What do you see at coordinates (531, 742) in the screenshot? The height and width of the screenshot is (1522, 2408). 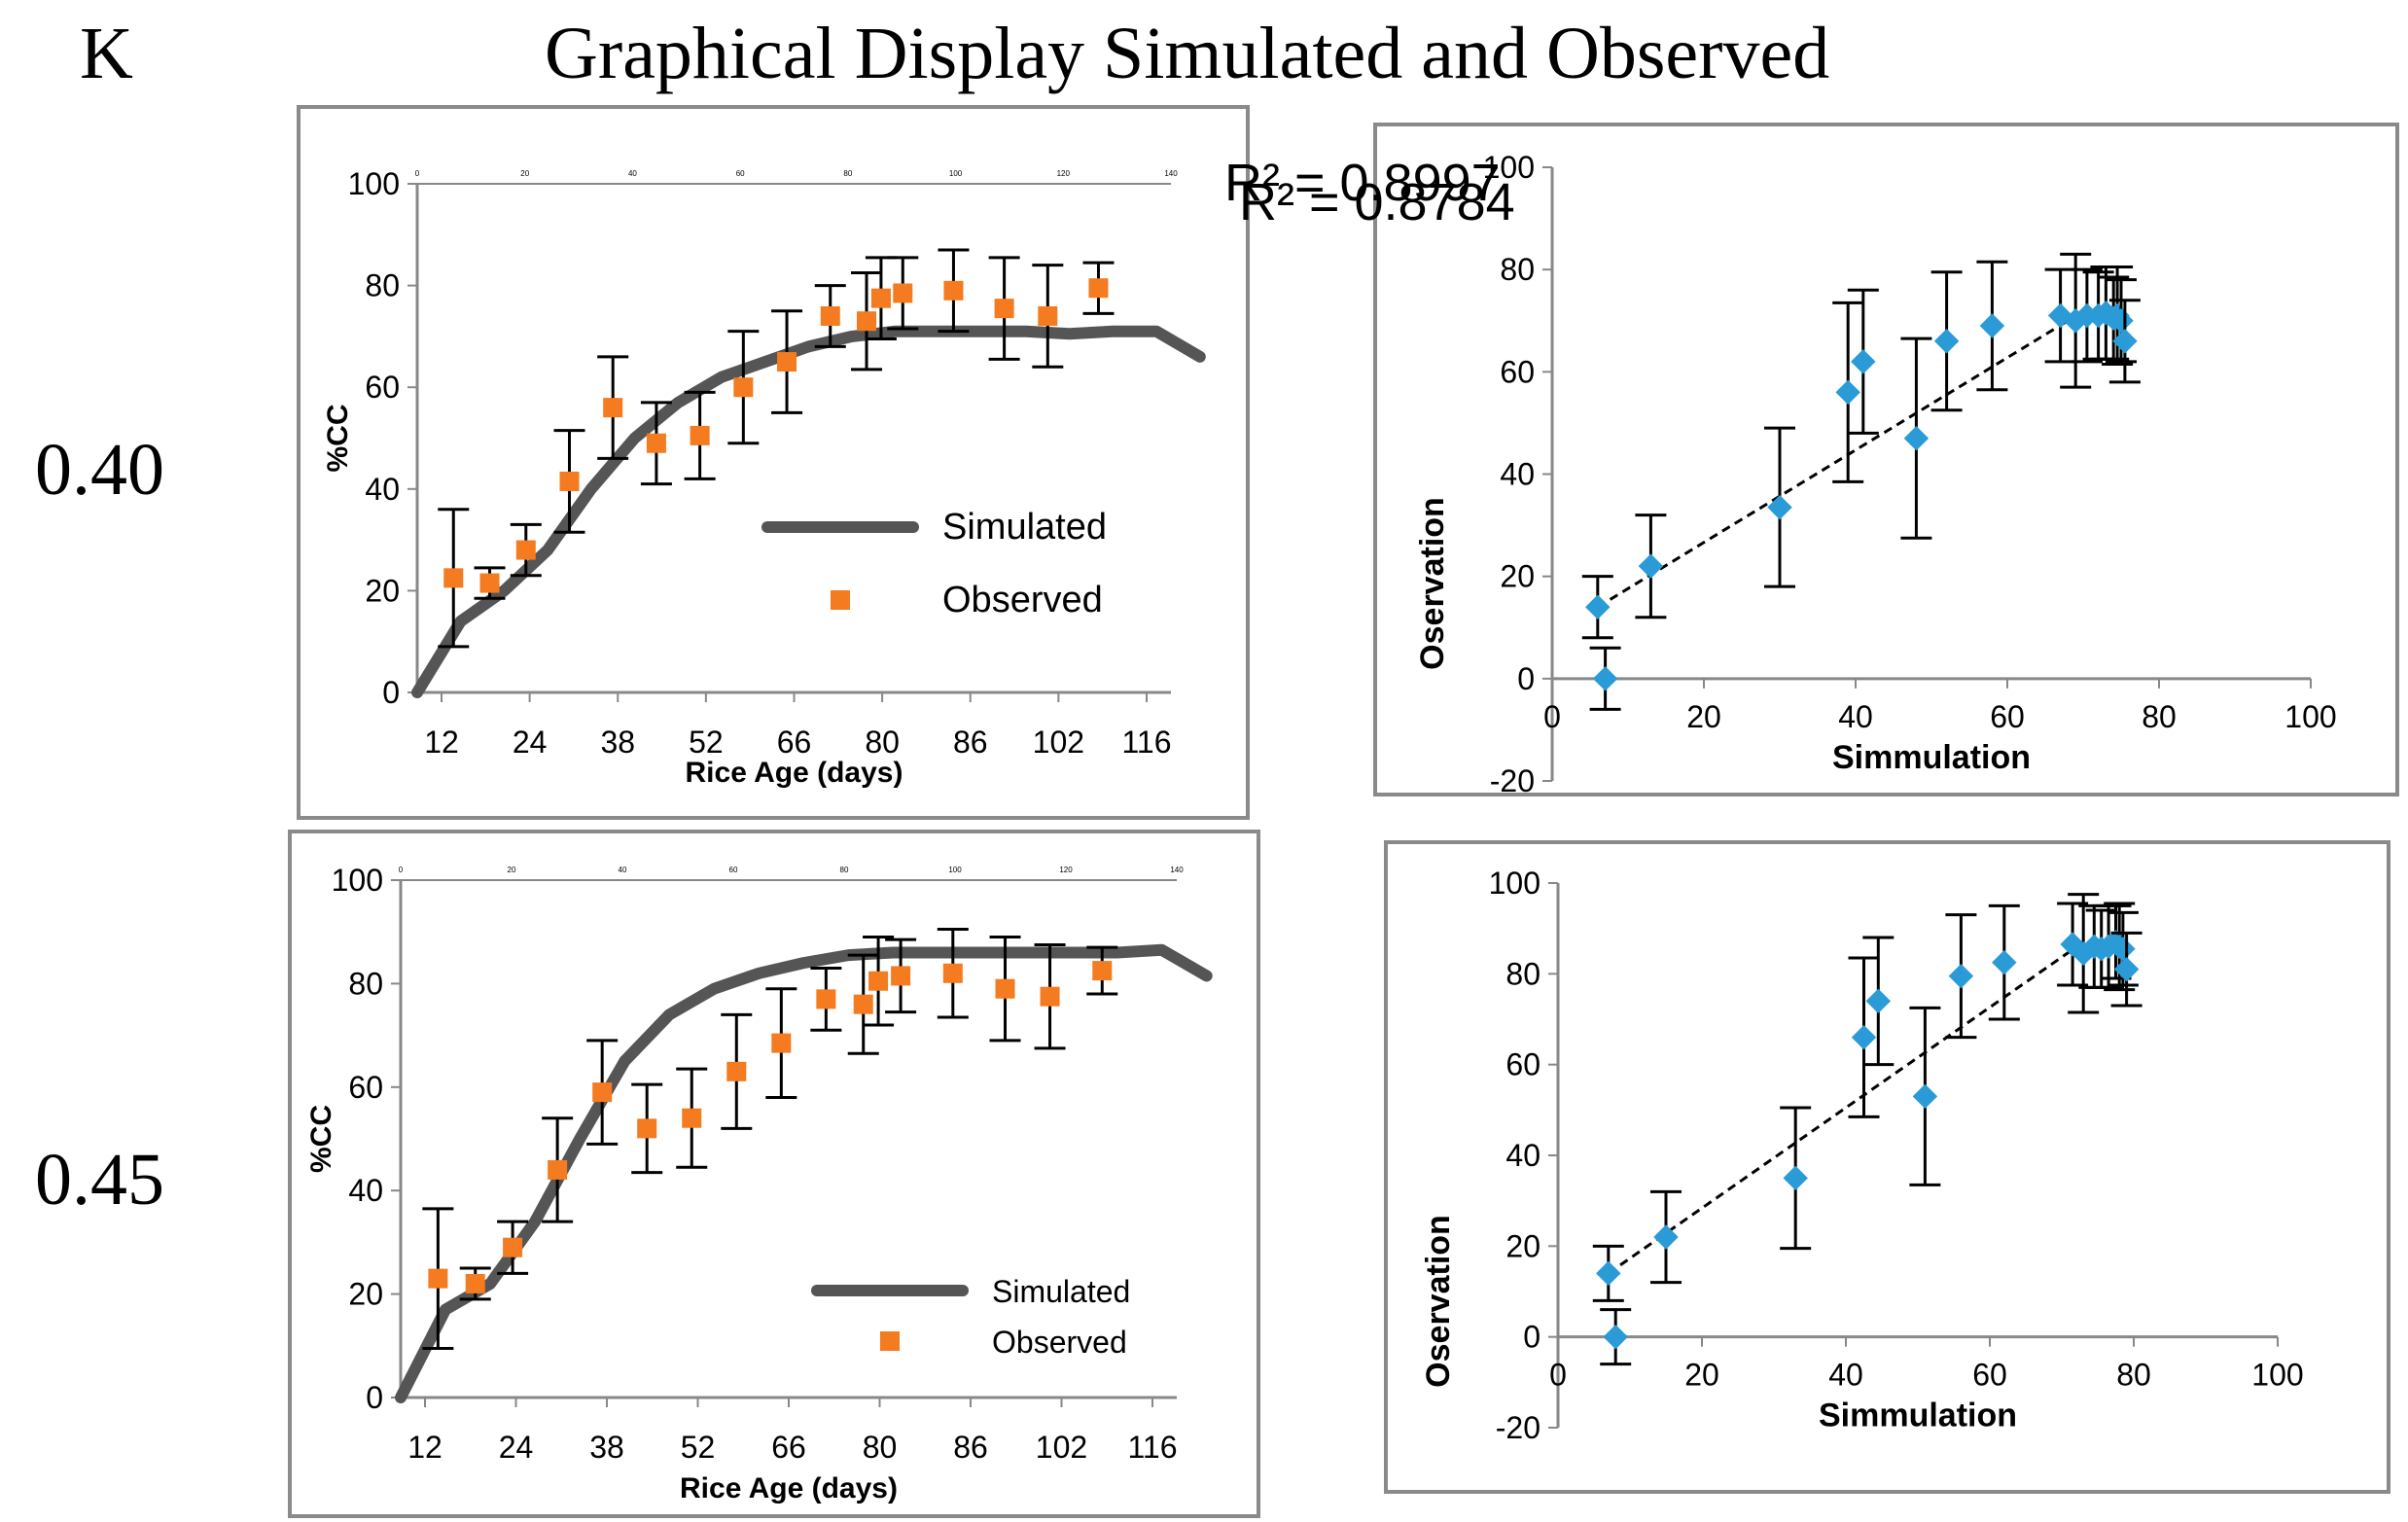 I see `x-tick-label: 24` at bounding box center [531, 742].